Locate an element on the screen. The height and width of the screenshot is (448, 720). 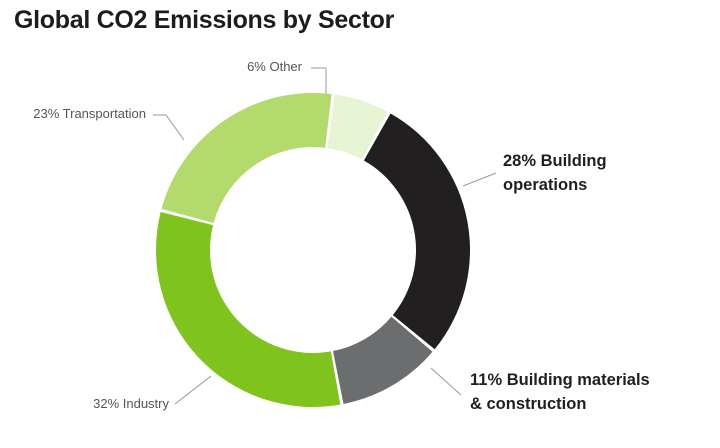
slice-label: 23% Transportation is located at coordinates (89, 113).